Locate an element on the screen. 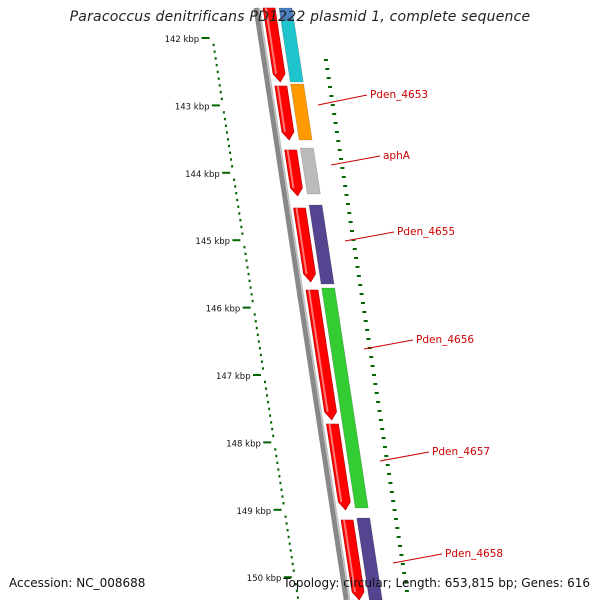  accession-label: Accession: is located at coordinates (41, 583).